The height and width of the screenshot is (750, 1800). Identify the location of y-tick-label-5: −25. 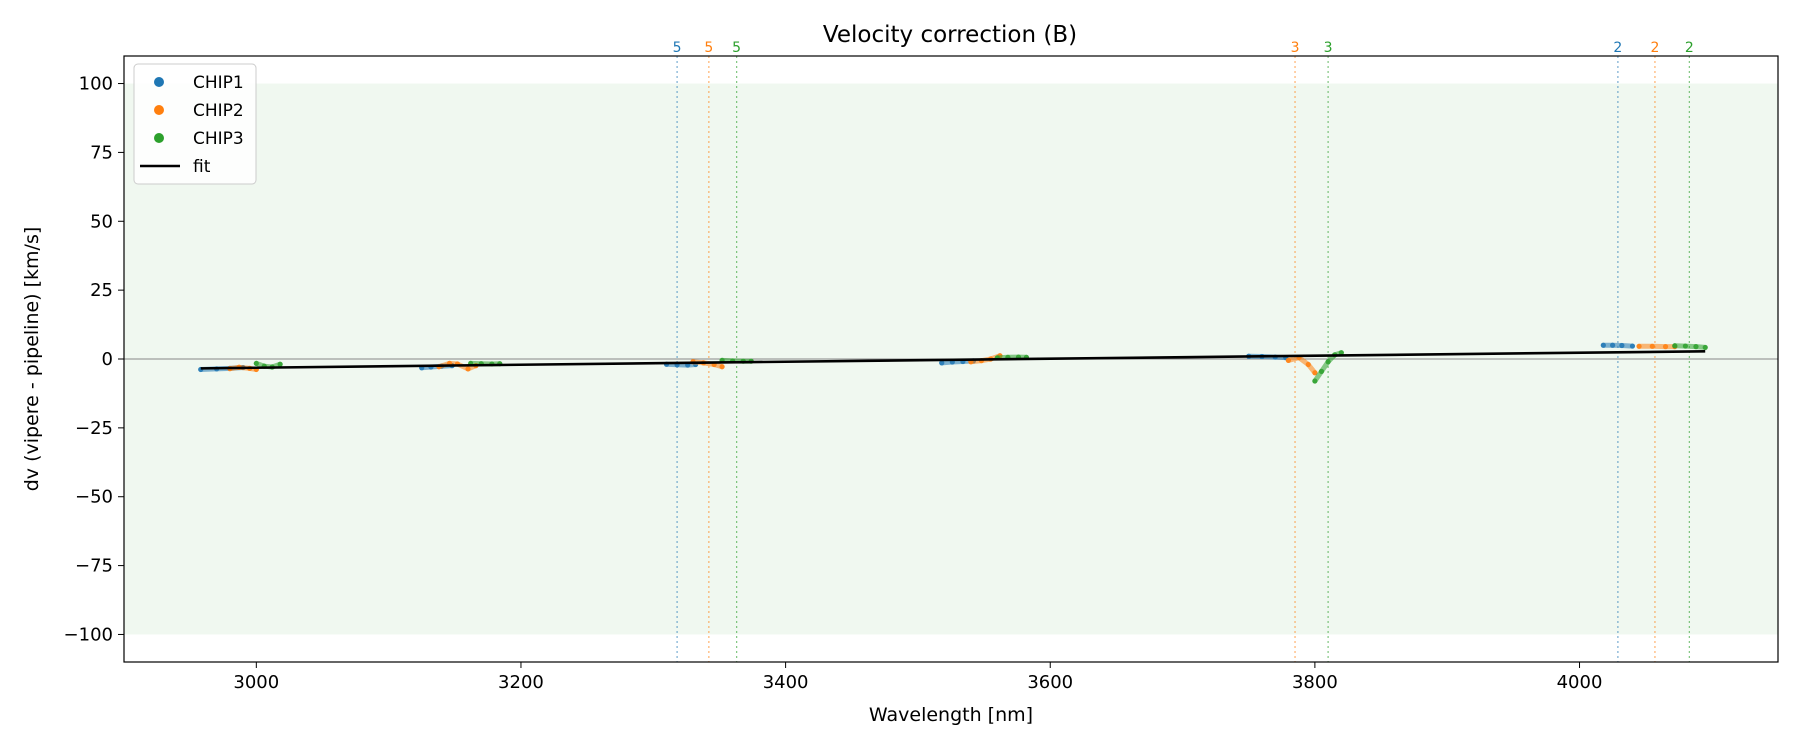
(94, 428).